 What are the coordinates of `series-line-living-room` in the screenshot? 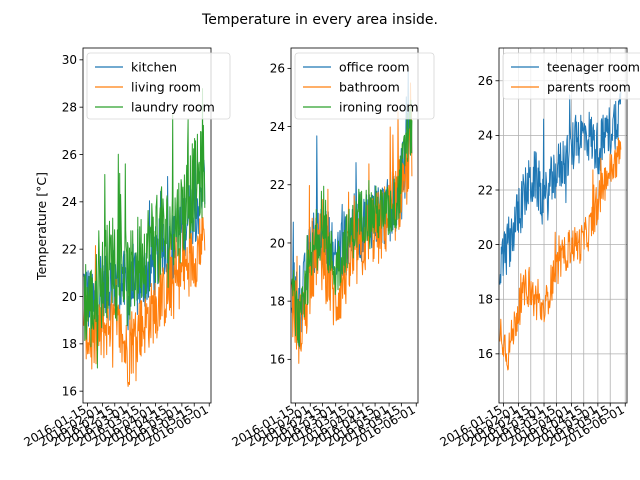 It's located at (144, 297).